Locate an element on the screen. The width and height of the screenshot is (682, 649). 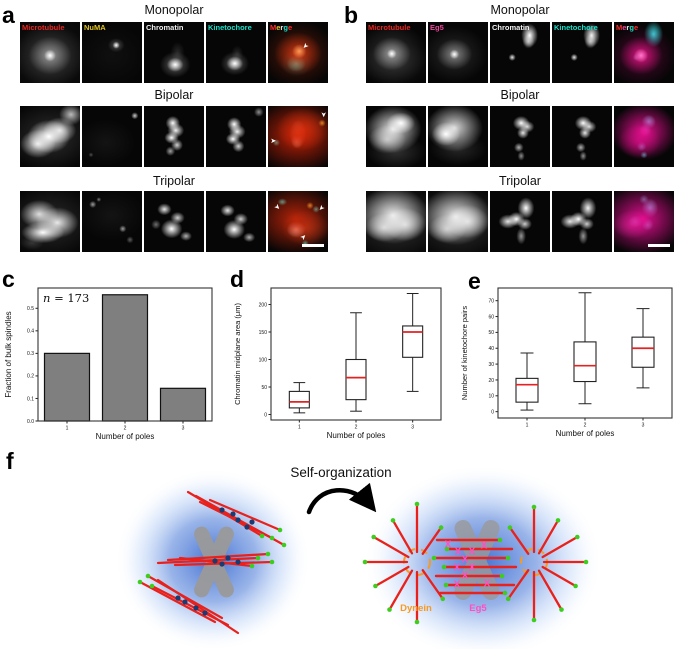
scale-bar is located at coordinates (659, 245).